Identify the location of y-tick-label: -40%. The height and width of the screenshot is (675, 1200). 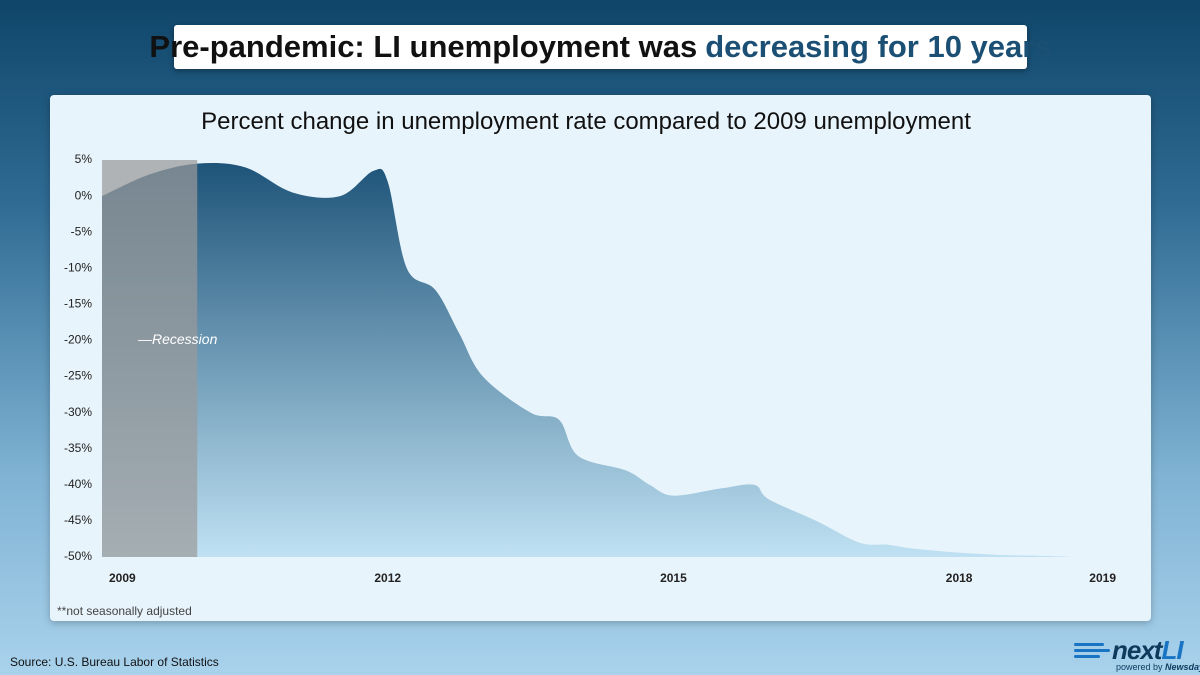
(78, 484).